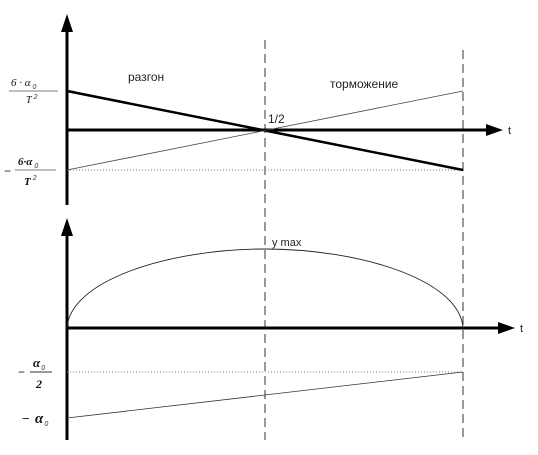 The image size is (538, 455). What do you see at coordinates (21, 372) in the screenshot?
I see `half-value-sign: −` at bounding box center [21, 372].